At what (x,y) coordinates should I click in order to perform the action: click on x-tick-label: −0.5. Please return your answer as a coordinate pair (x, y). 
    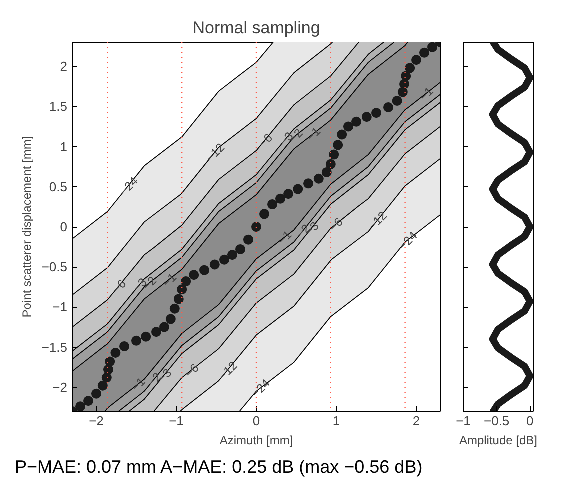
    Looking at the image, I should click on (497, 421).